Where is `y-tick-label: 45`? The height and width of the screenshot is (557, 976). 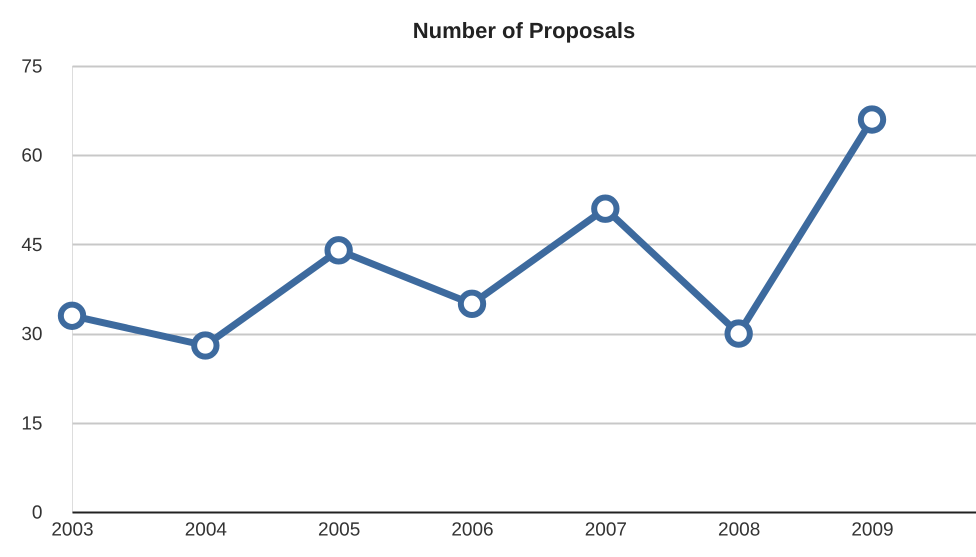
y-tick-label: 45 is located at coordinates (31, 245).